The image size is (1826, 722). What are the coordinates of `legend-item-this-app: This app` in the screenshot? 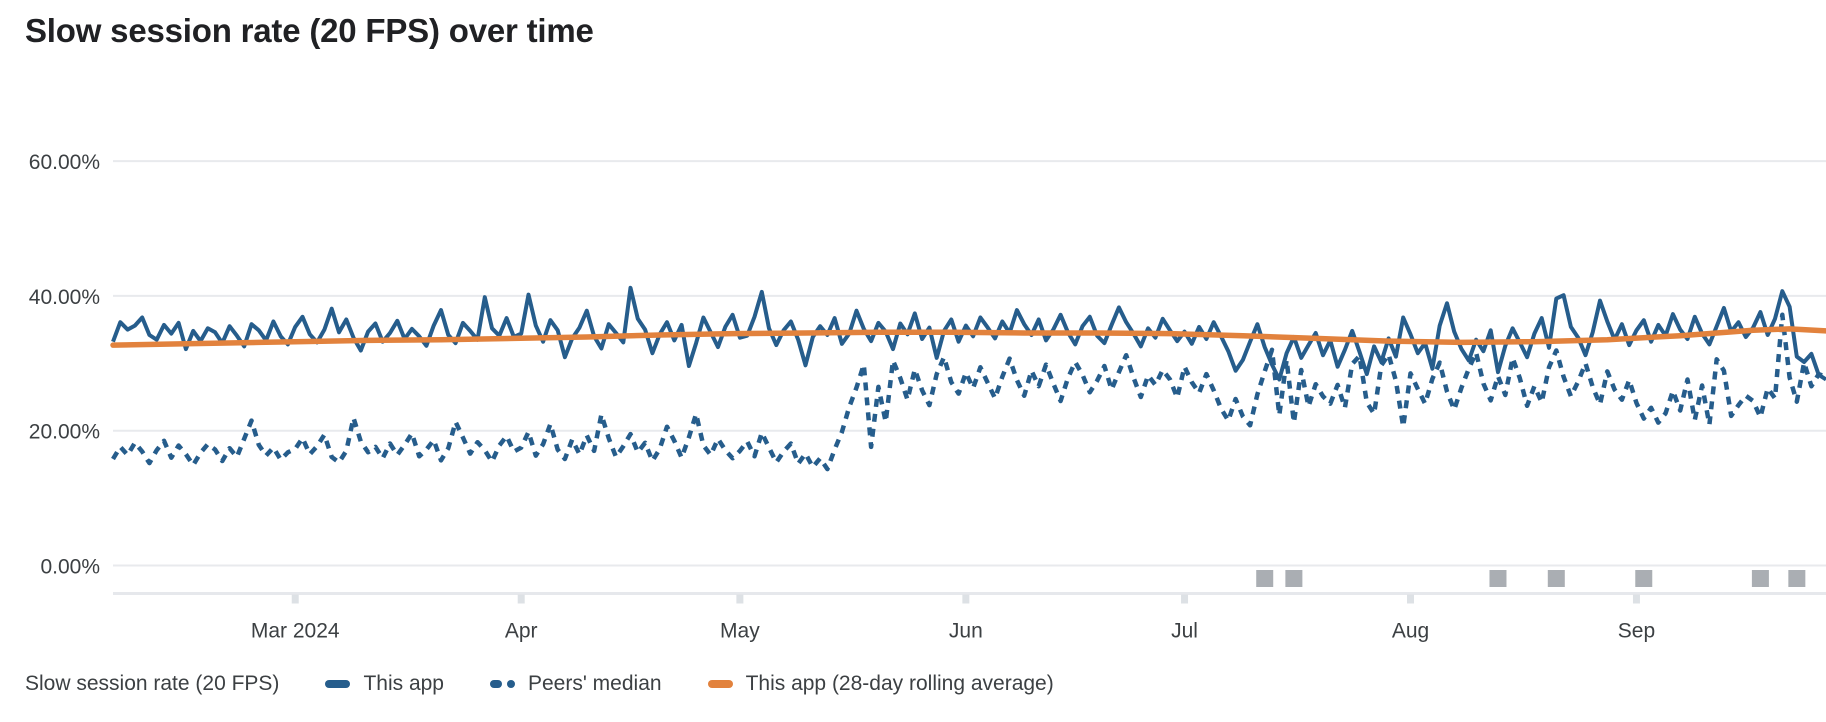 It's located at (384, 684).